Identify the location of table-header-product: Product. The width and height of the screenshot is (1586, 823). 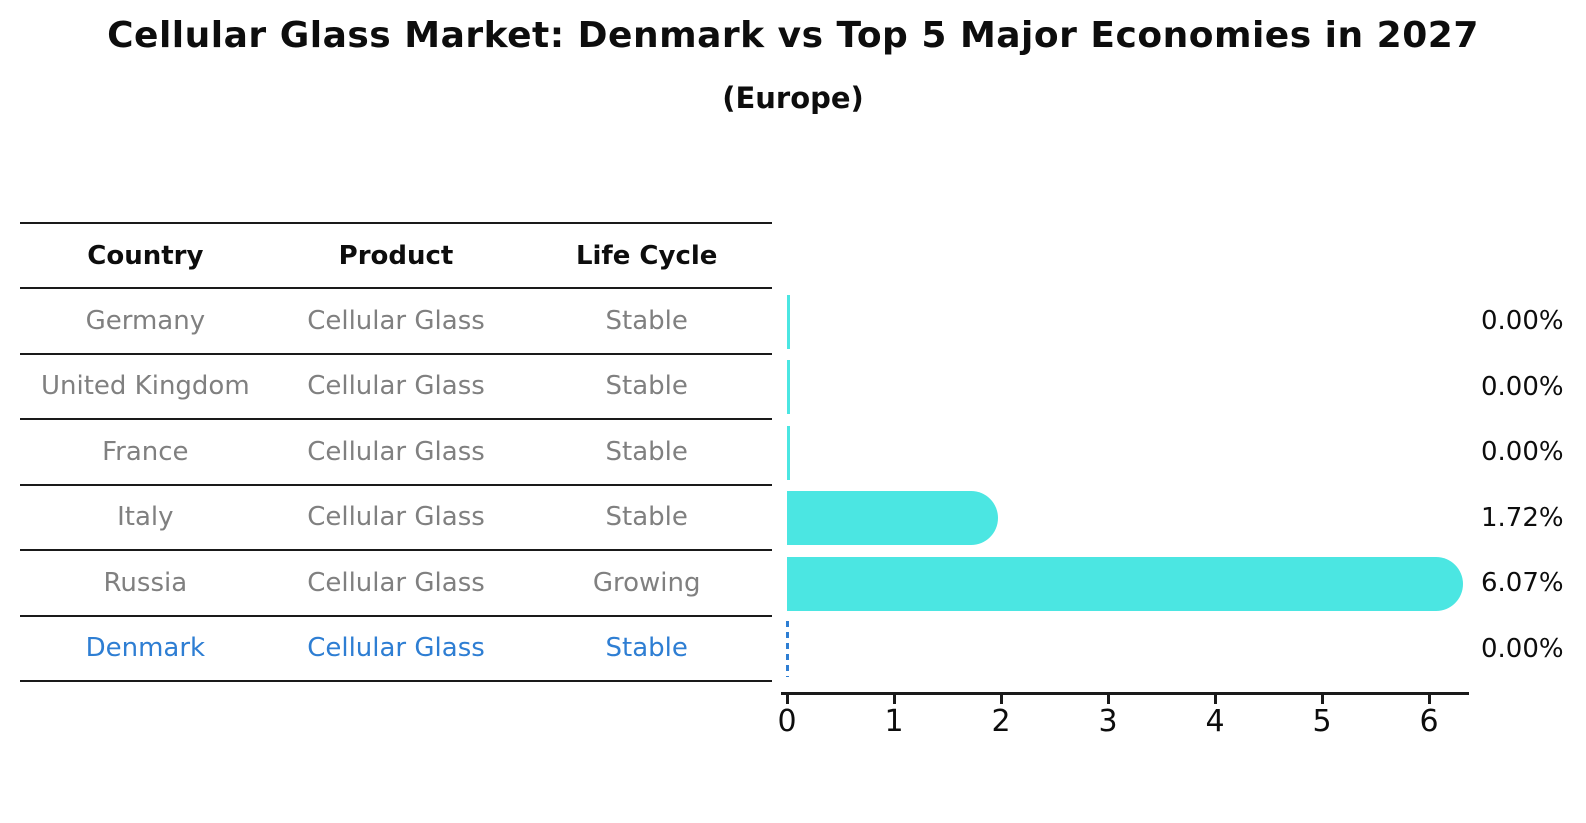
(396, 255).